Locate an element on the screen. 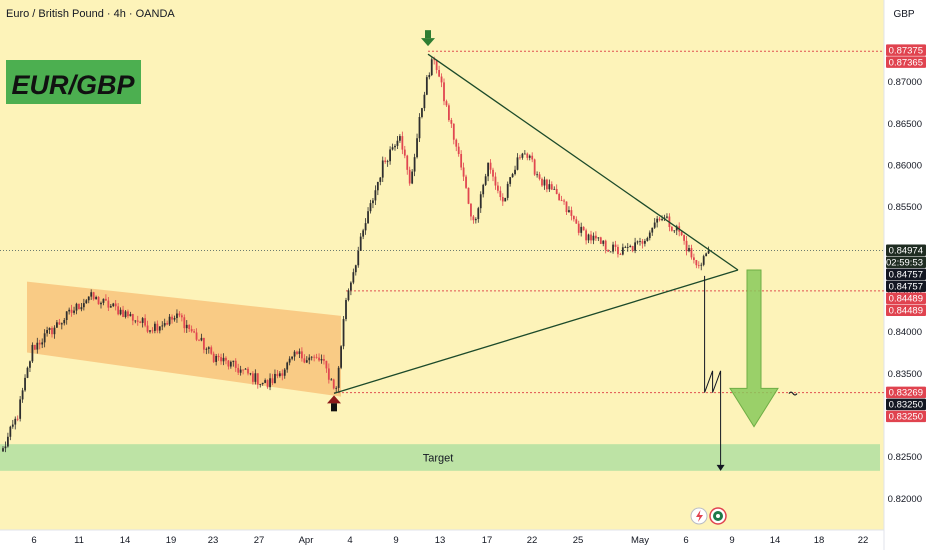 The height and width of the screenshot is (555, 932). target-label: Target is located at coordinates (438, 459).